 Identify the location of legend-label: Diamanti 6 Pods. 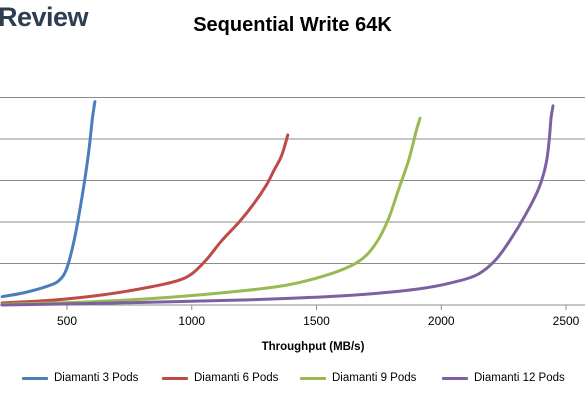
(236, 378).